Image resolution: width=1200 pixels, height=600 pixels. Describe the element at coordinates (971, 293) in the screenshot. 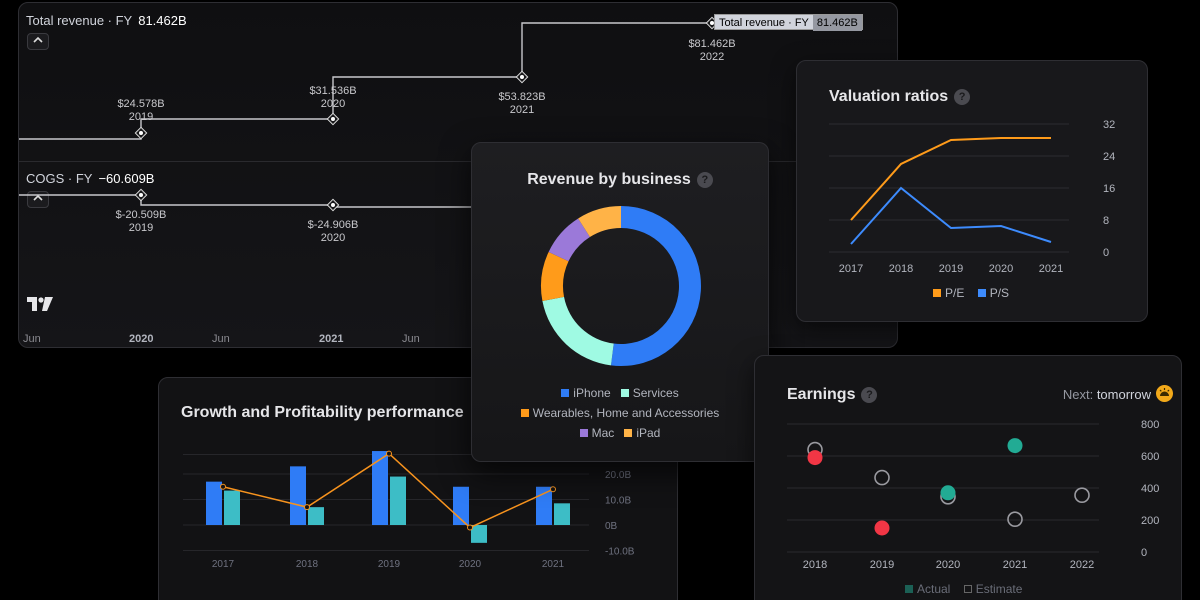

I see `valuation-legend: P/E P/S` at that location.